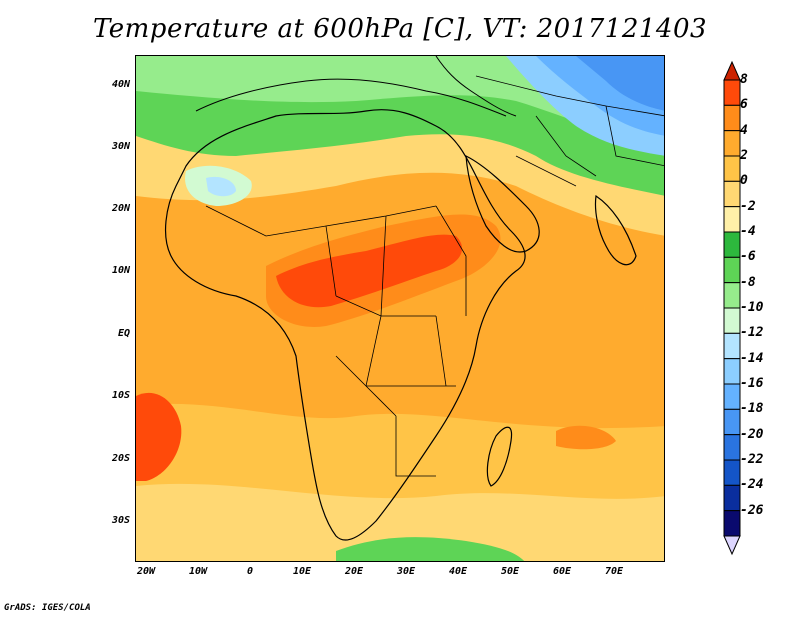 Image resolution: width=800 pixels, height=618 pixels. What do you see at coordinates (732, 545) in the screenshot?
I see `colorbar-bottom-arrow` at bounding box center [732, 545].